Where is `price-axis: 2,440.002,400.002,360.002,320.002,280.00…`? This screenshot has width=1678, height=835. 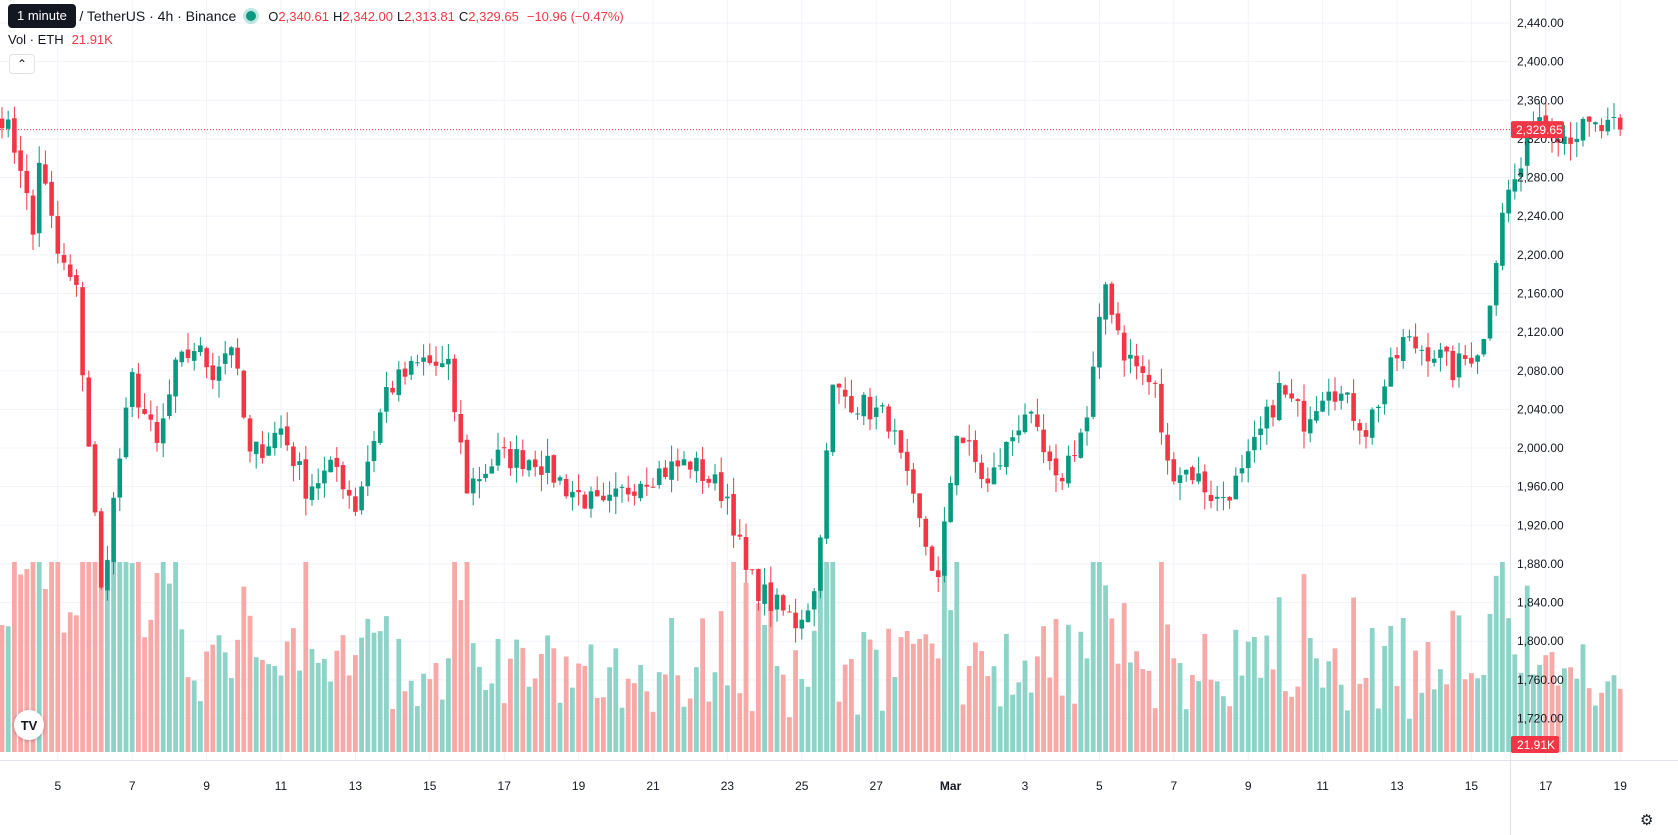 price-axis: 2,440.002,400.002,360.002,320.002,280.00… is located at coordinates (1537, 384).